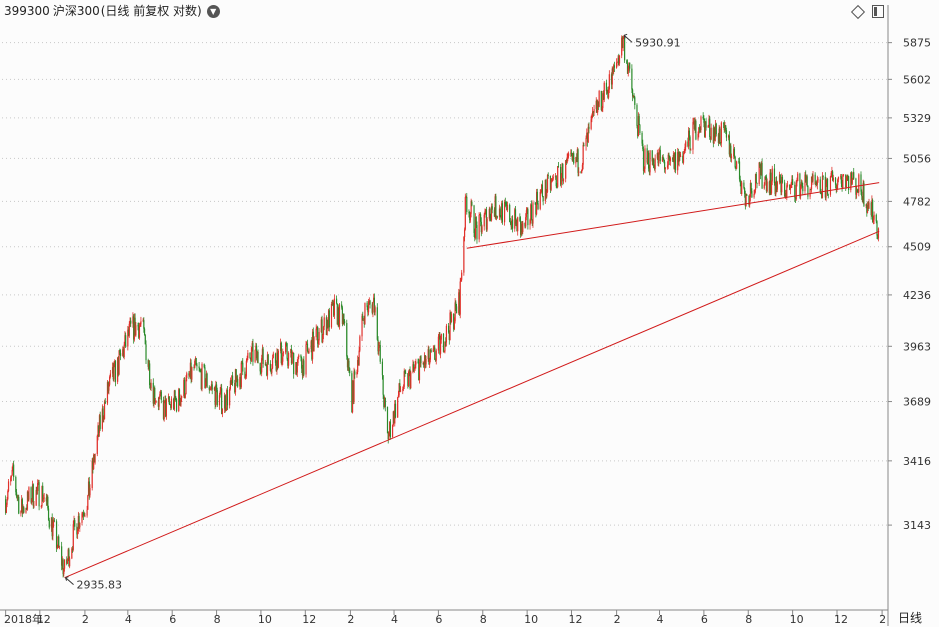 The width and height of the screenshot is (939, 627). What do you see at coordinates (748, 619) in the screenshot?
I see `x-tick-label: 8` at bounding box center [748, 619].